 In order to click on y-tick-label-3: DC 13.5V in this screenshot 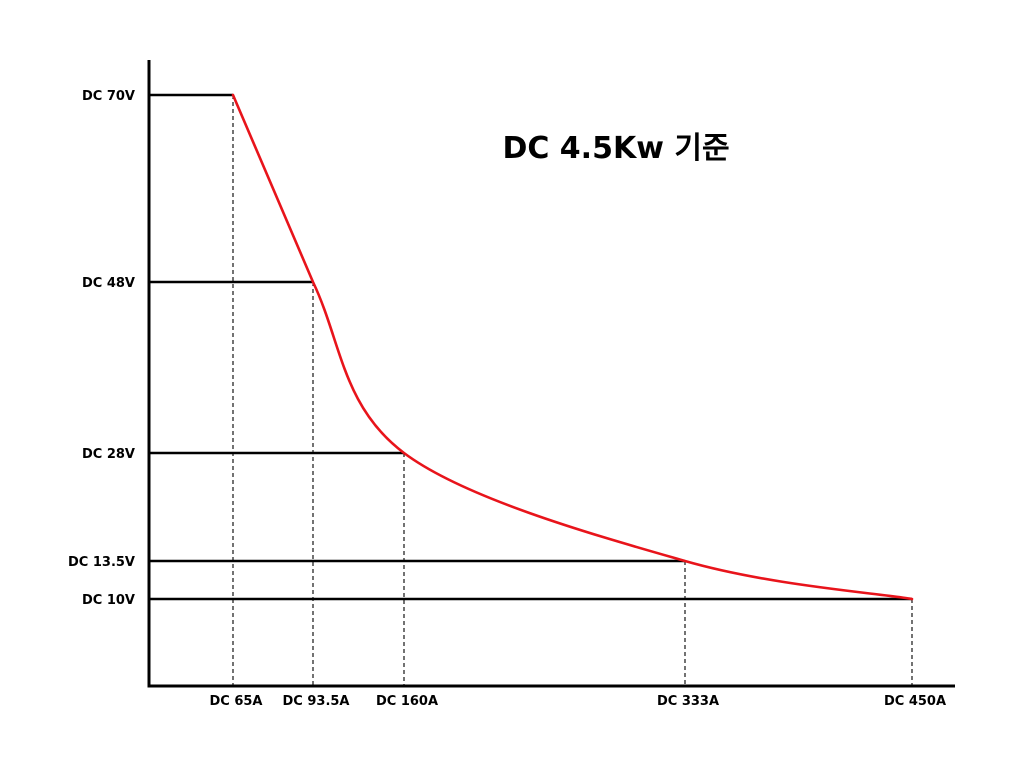, I will do `click(101, 562)`.